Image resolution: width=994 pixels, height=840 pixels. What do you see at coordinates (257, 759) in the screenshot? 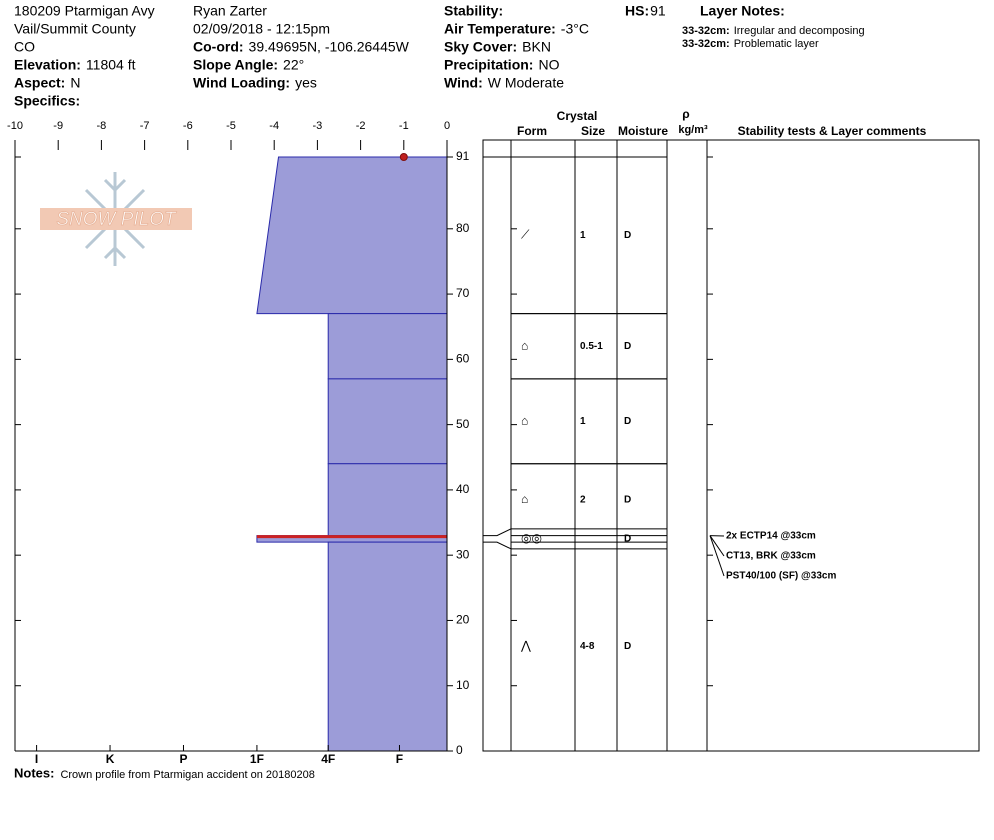
I see `hardness-label: 1F` at bounding box center [257, 759].